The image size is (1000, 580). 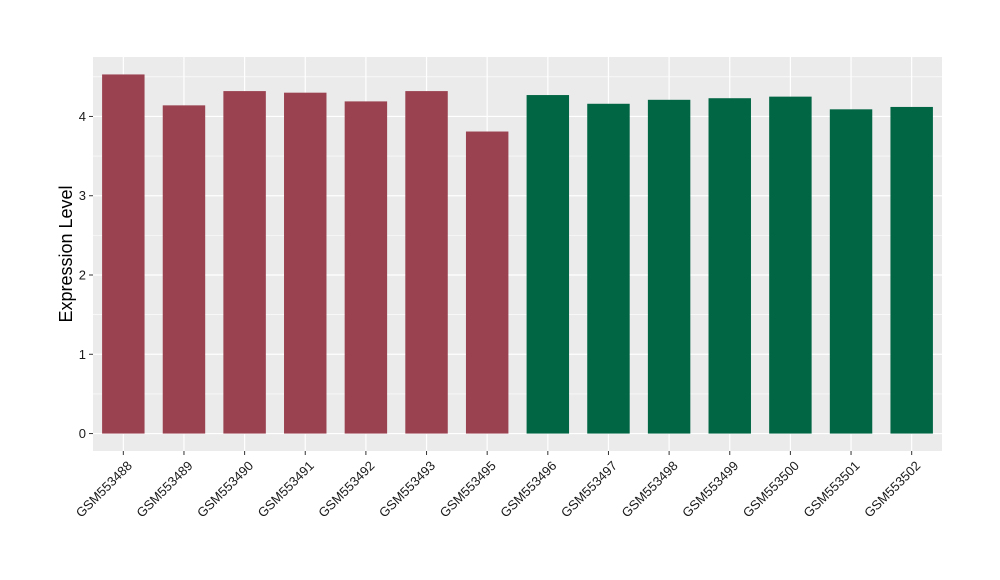 What do you see at coordinates (528, 489) in the screenshot?
I see `x-tick-label: GSM553496` at bounding box center [528, 489].